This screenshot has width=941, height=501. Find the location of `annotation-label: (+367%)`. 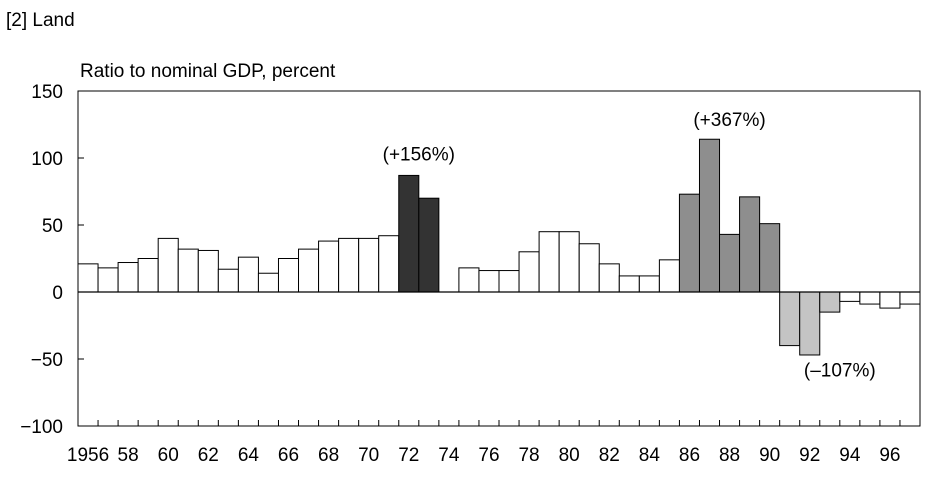

annotation-label: (+367%) is located at coordinates (729, 120).